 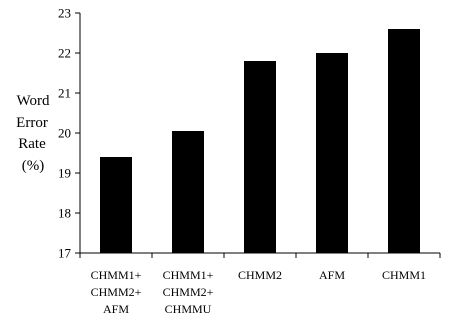 What do you see at coordinates (33, 133) in the screenshot?
I see `y-axis-label: Word Error Rate (%)` at bounding box center [33, 133].